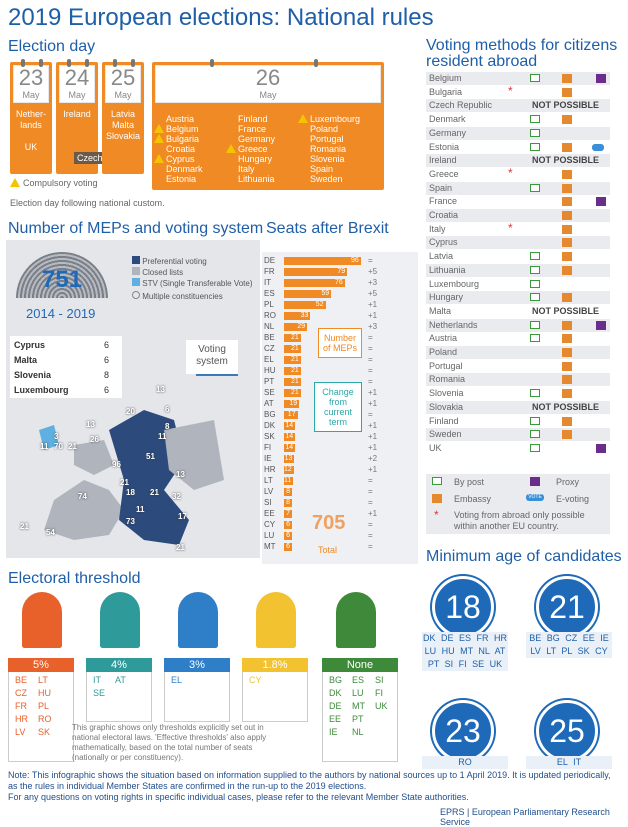 The image size is (628, 827). Describe the element at coordinates (150, 456) in the screenshot. I see `map-number: 51` at that location.